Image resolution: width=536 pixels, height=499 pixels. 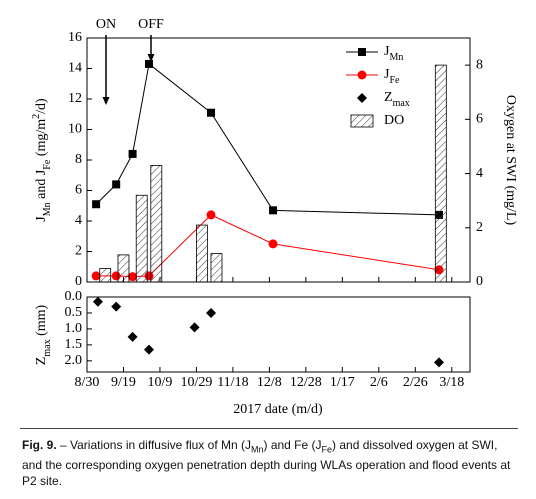 I want to click on legend-name: DO, so click(x=394, y=120).